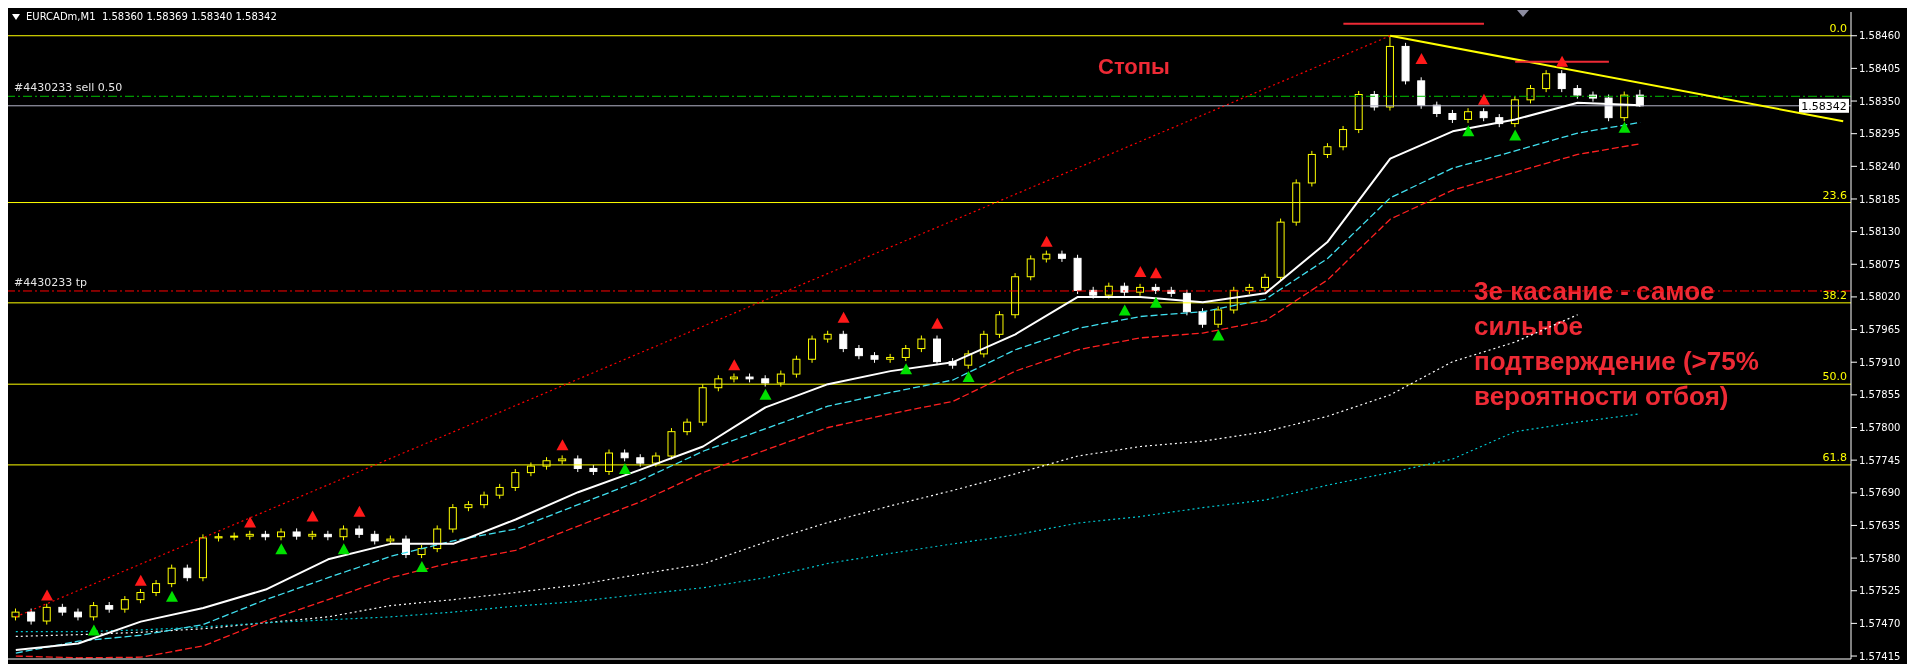 This screenshot has height=672, width=1915. I want to click on annotation: 50.0, so click(1834, 377).